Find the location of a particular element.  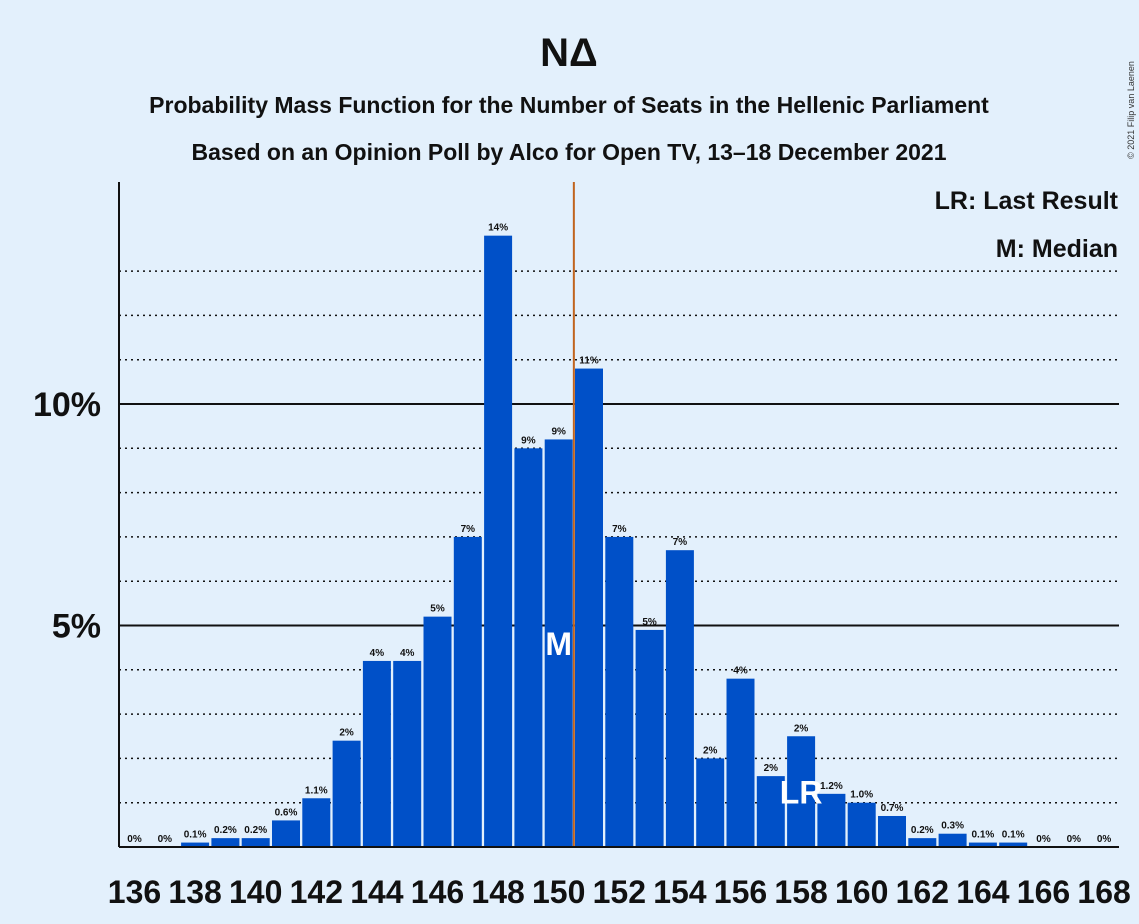

data-label-154: 7% is located at coordinates (680, 542).